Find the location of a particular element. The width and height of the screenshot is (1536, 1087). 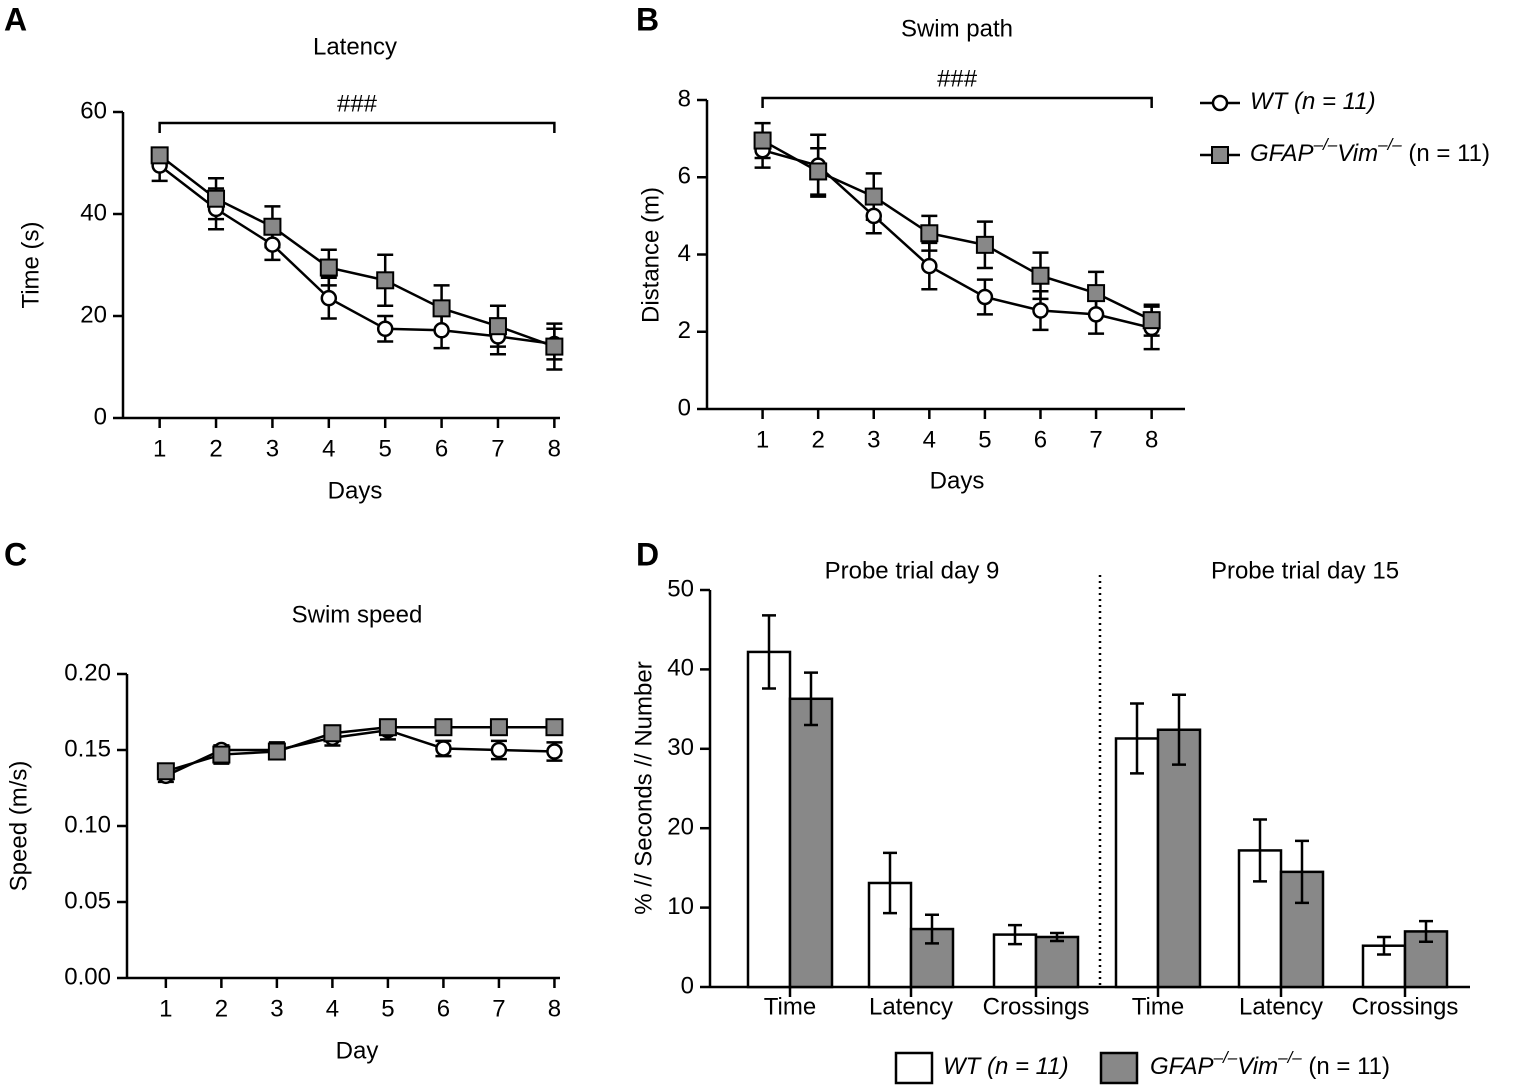

y-tick-label: 2 is located at coordinates (684, 330).